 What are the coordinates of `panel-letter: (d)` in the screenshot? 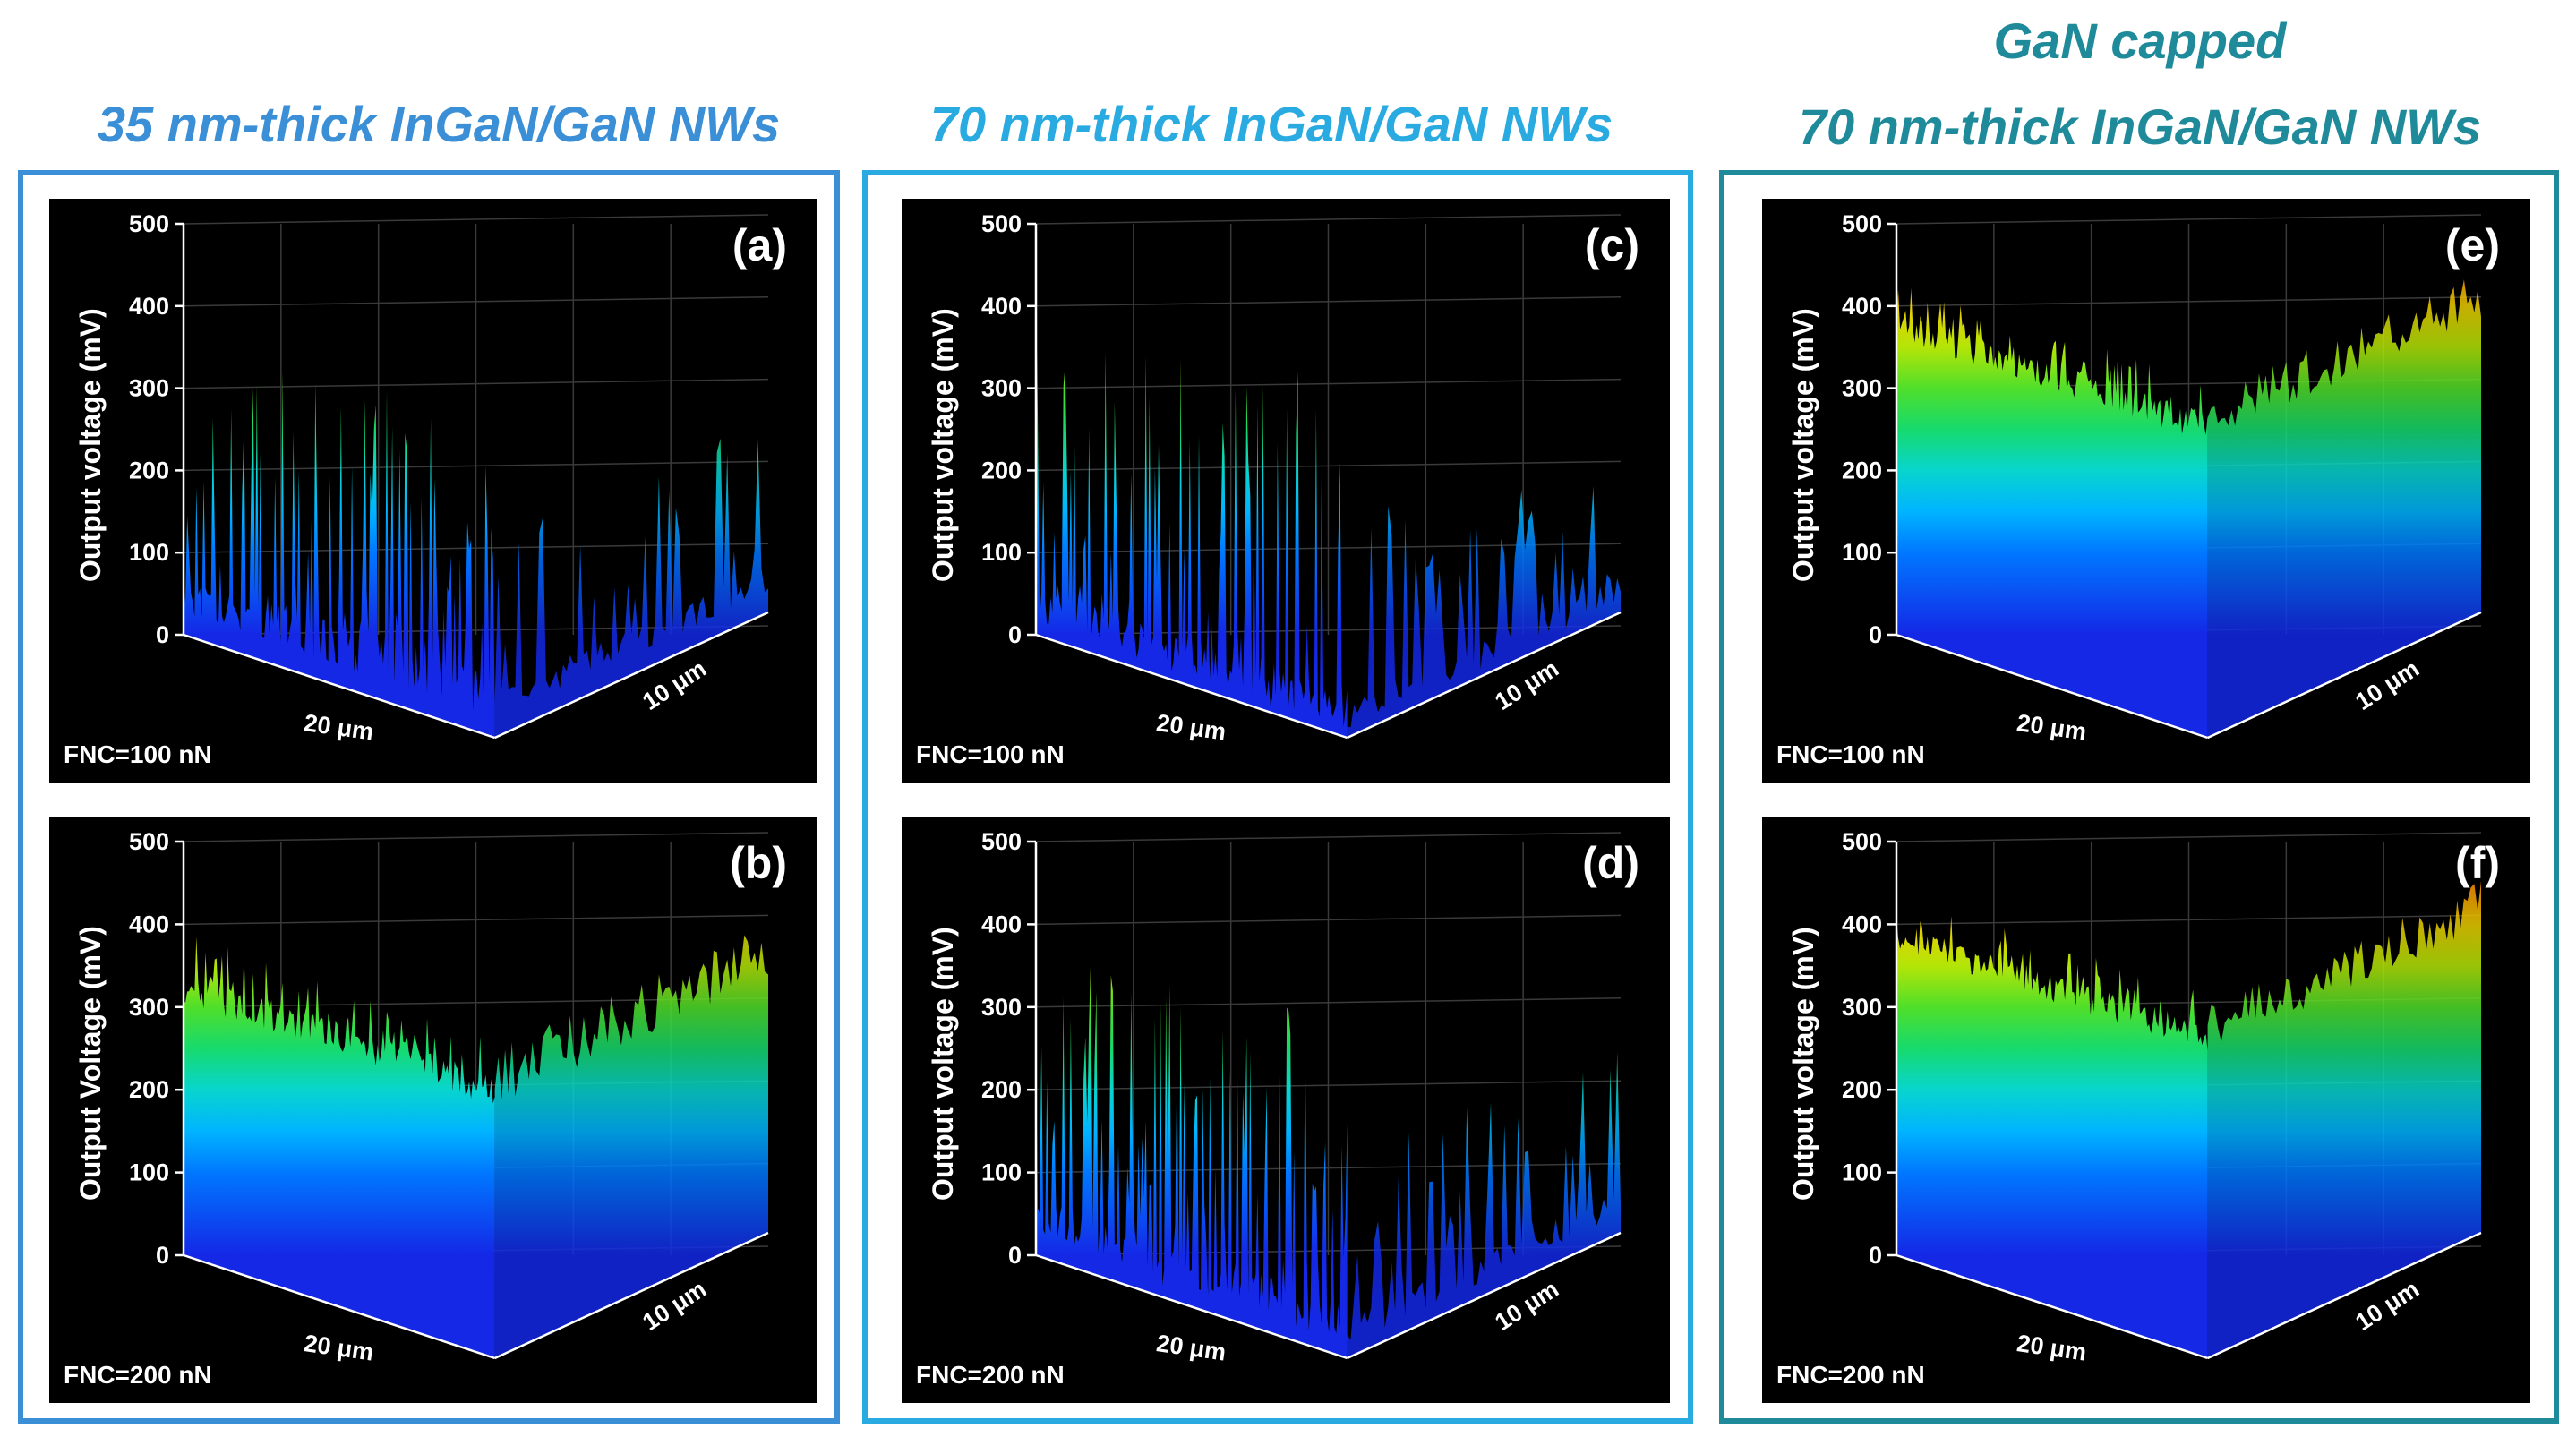 It's located at (1610, 863).